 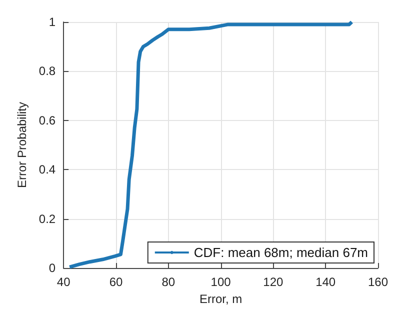 I want to click on x-axis-title: Error, m, so click(x=220, y=299).